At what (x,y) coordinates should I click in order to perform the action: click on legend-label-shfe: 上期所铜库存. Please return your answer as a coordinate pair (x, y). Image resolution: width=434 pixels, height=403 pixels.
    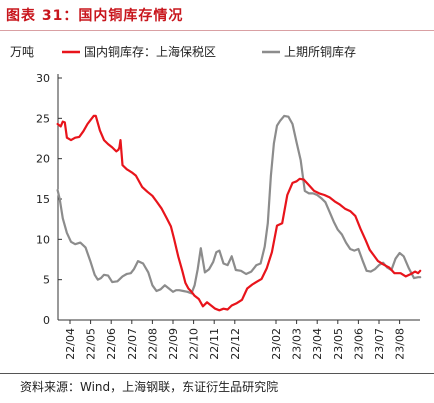
    Looking at the image, I should click on (320, 51).